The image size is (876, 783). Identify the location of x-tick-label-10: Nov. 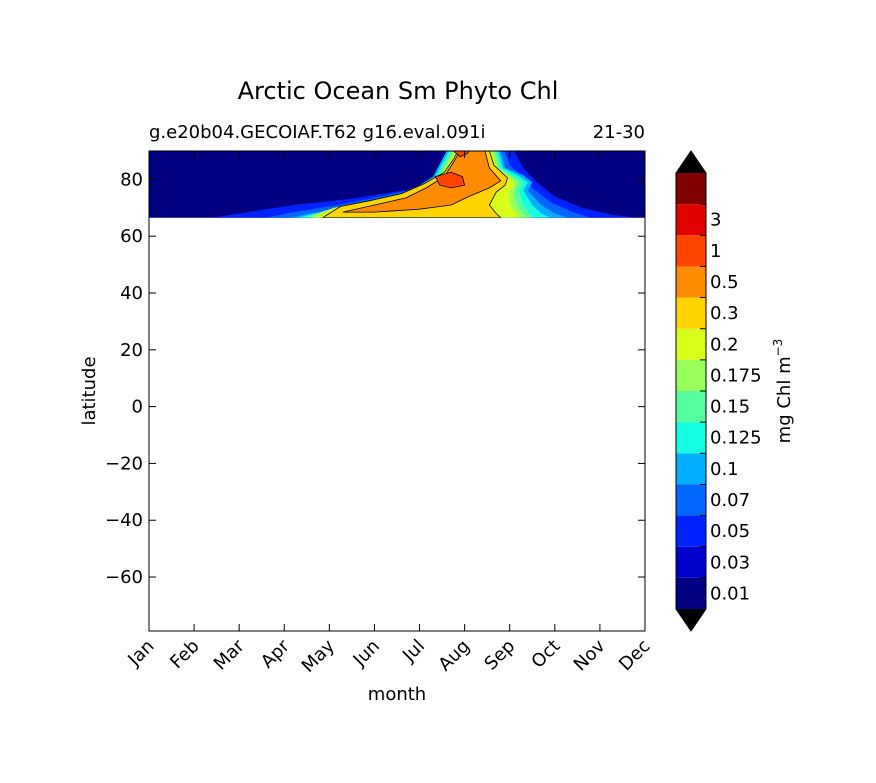
(590, 655).